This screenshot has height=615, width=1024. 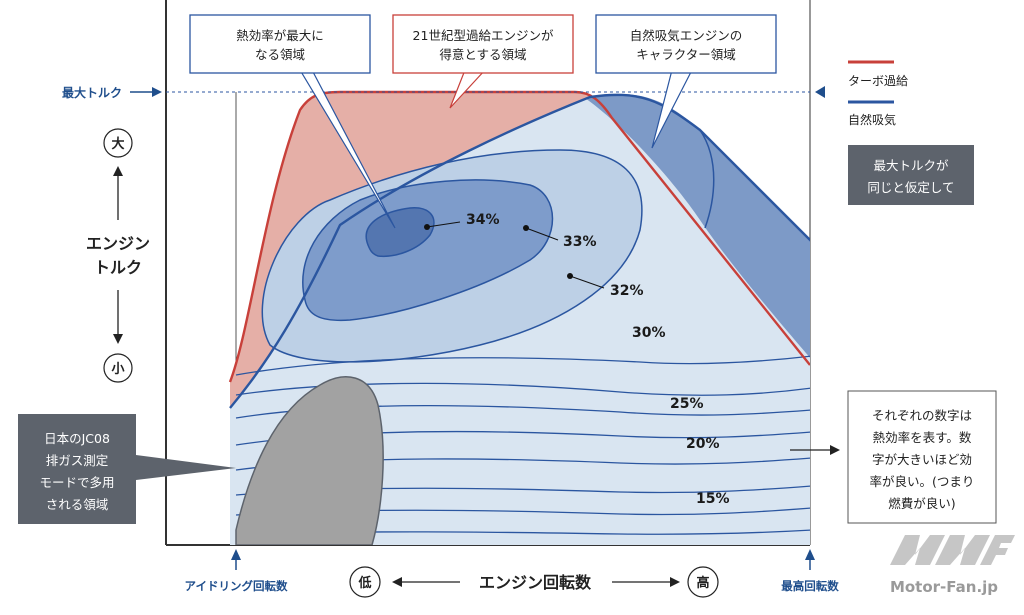 What do you see at coordinates (707, 179) in the screenshot?
I see `na-zone-inner-line` at bounding box center [707, 179].